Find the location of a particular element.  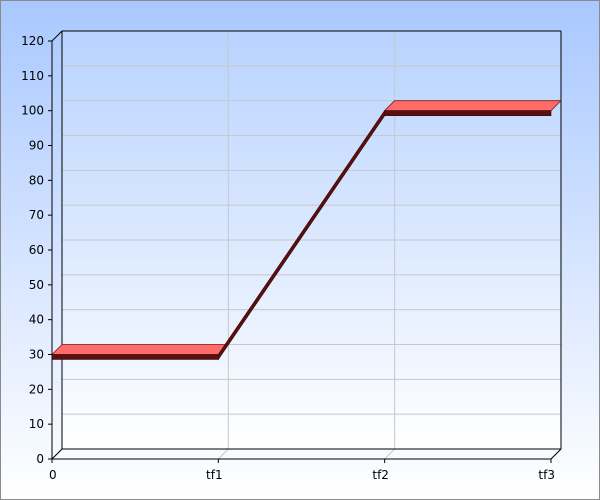

y-tick-label: 10 is located at coordinates (36, 424).